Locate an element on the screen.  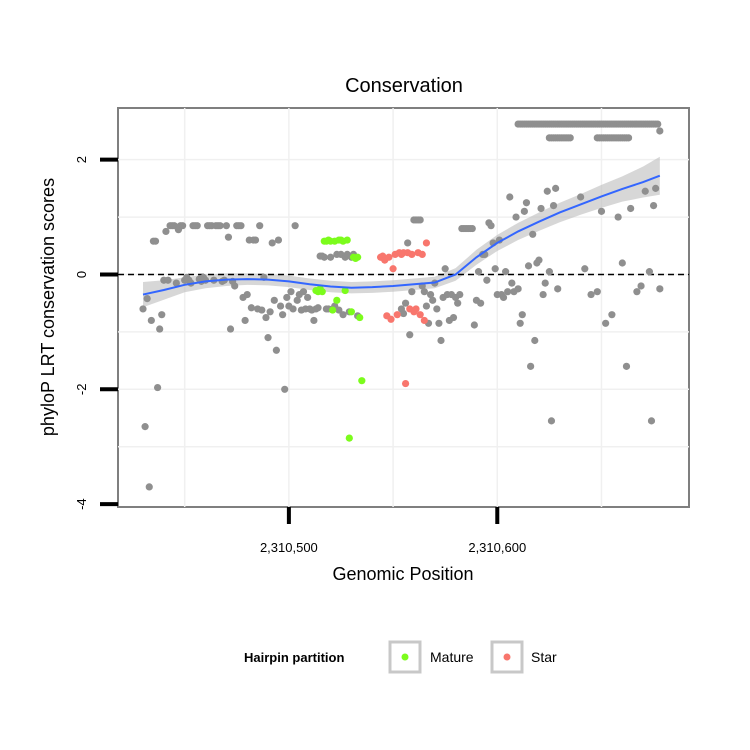
y-axis: 2 0 -2 -4 is located at coordinates (96, 333).